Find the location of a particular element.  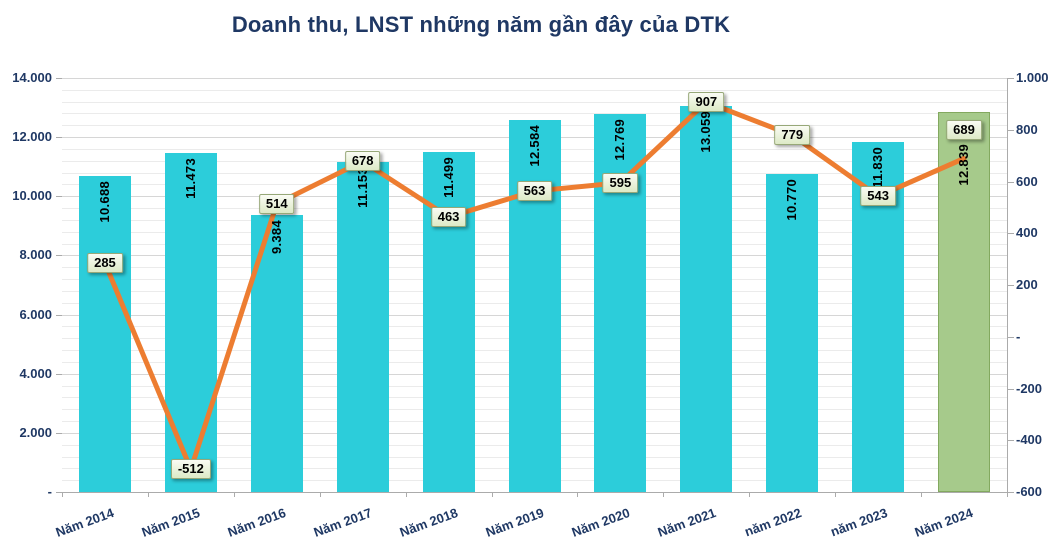

x-axis-category: Năm 2024 is located at coordinates (942, 522).